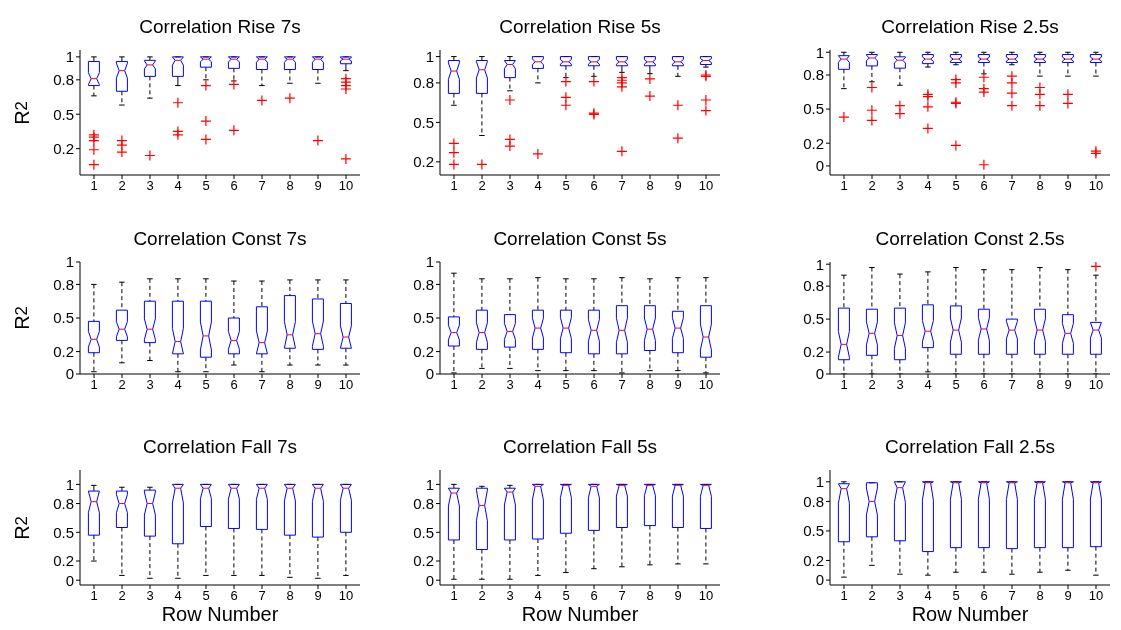 The width and height of the screenshot is (1121, 630). I want to click on chart-title: Correlation Const 2.5s, so click(970, 239).